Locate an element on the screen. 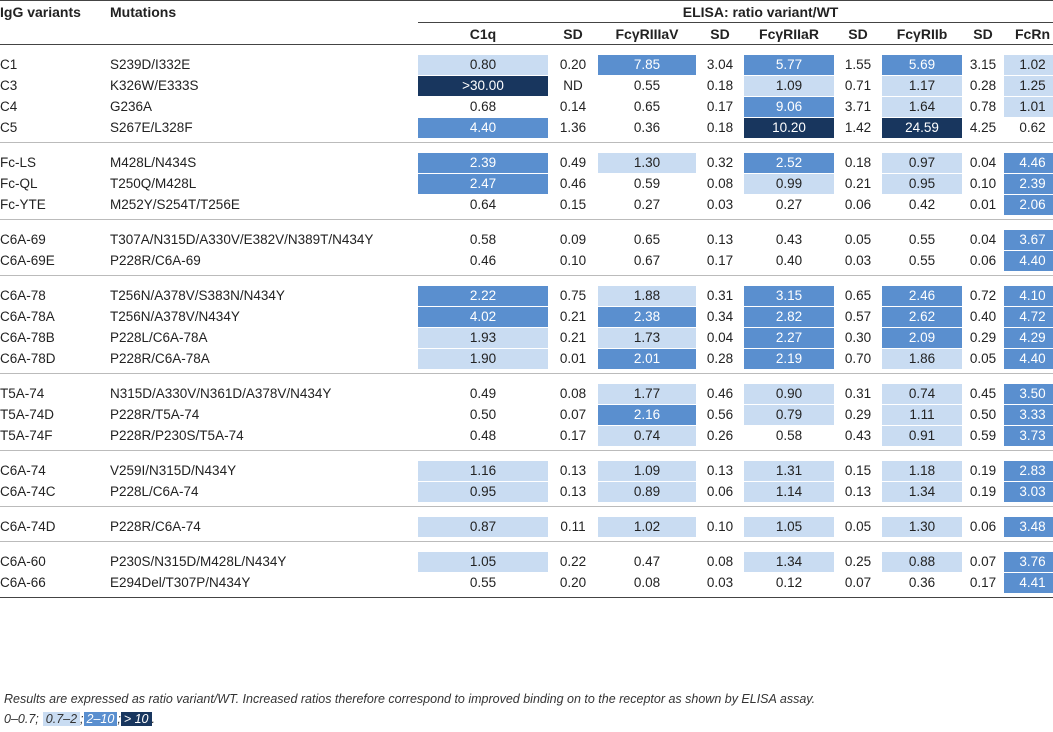 Image resolution: width=1053 pixels, height=732 pixels. mutation-text: T256N/A378V/S383N/N434Y is located at coordinates (197, 295).